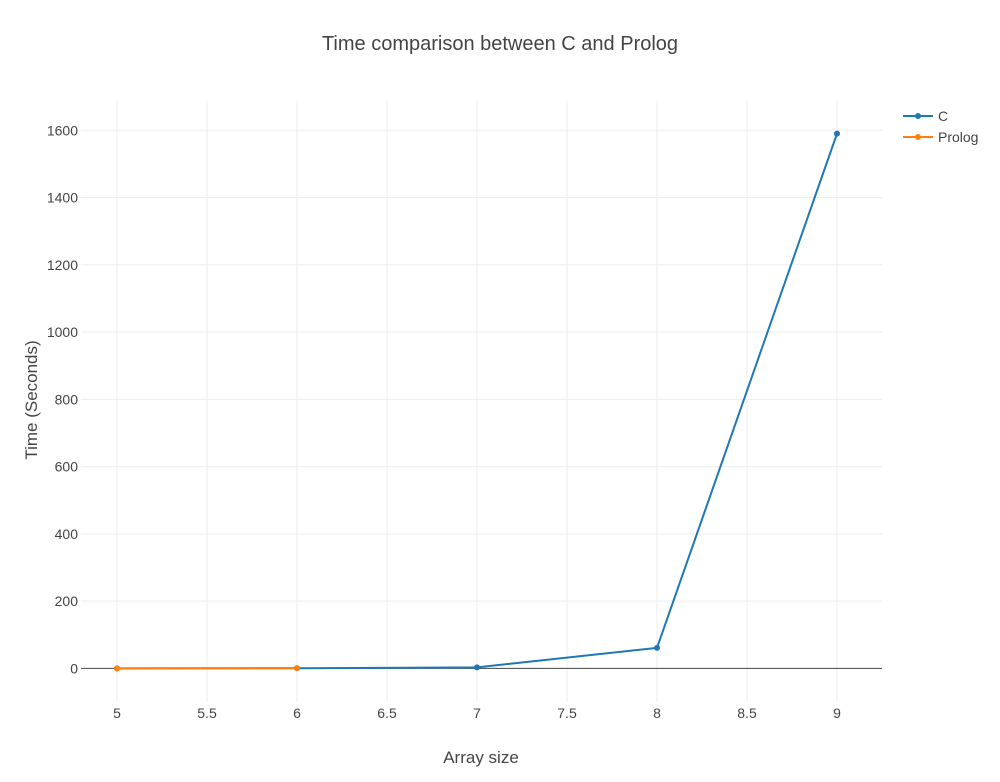  Describe the element at coordinates (67, 399) in the screenshot. I see `y-tick-label: 800` at that location.